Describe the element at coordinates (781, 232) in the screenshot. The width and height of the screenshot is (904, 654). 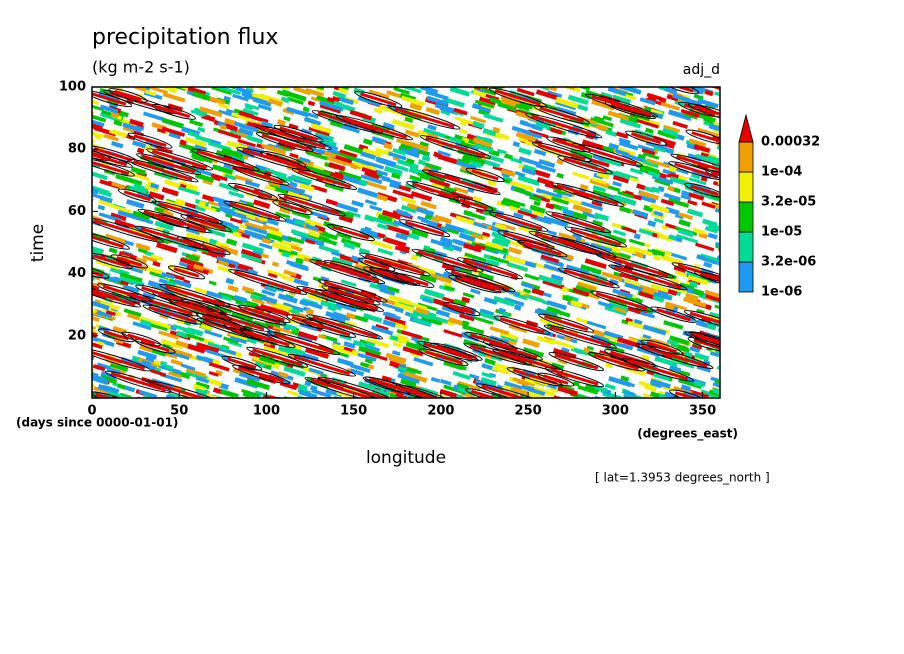
I see `colorbar-label: 1e-05` at that location.